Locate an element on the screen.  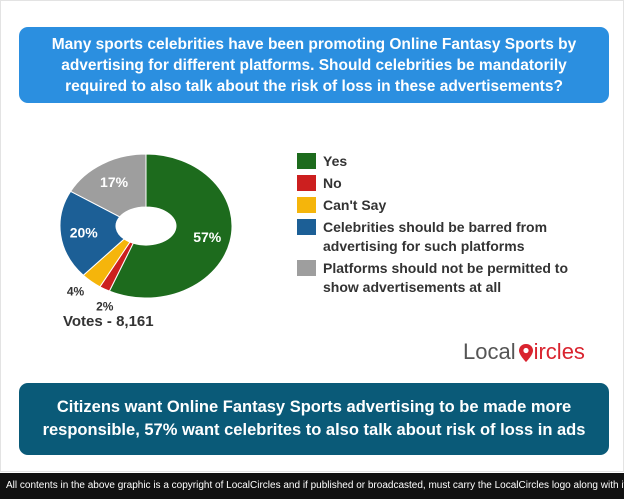
localcircles-logo: Local ircles is located at coordinates (524, 352).